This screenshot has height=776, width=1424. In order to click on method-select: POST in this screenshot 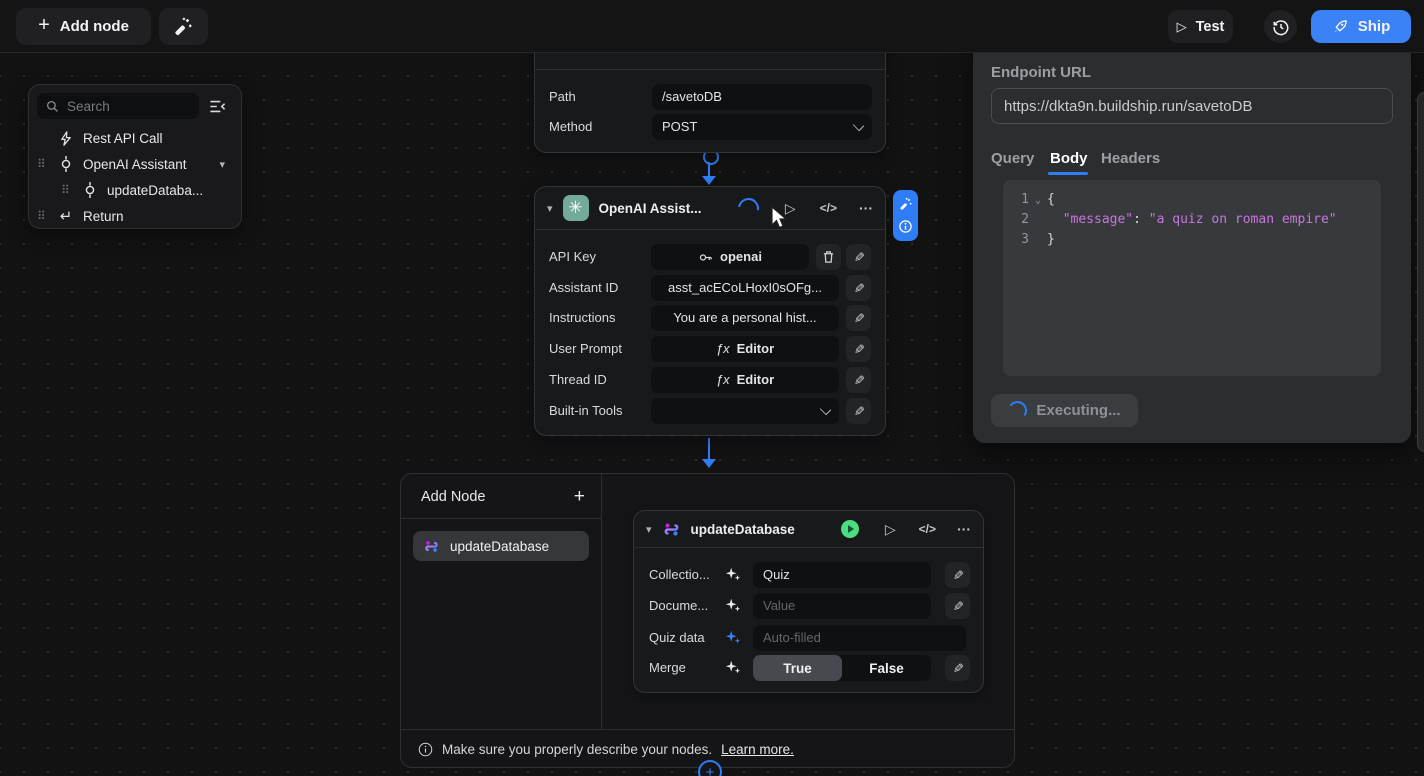, I will do `click(762, 127)`.